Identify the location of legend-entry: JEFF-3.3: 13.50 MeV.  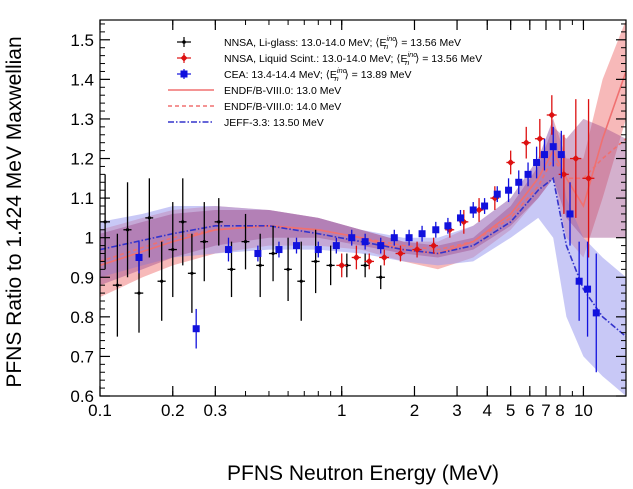
(246, 123).